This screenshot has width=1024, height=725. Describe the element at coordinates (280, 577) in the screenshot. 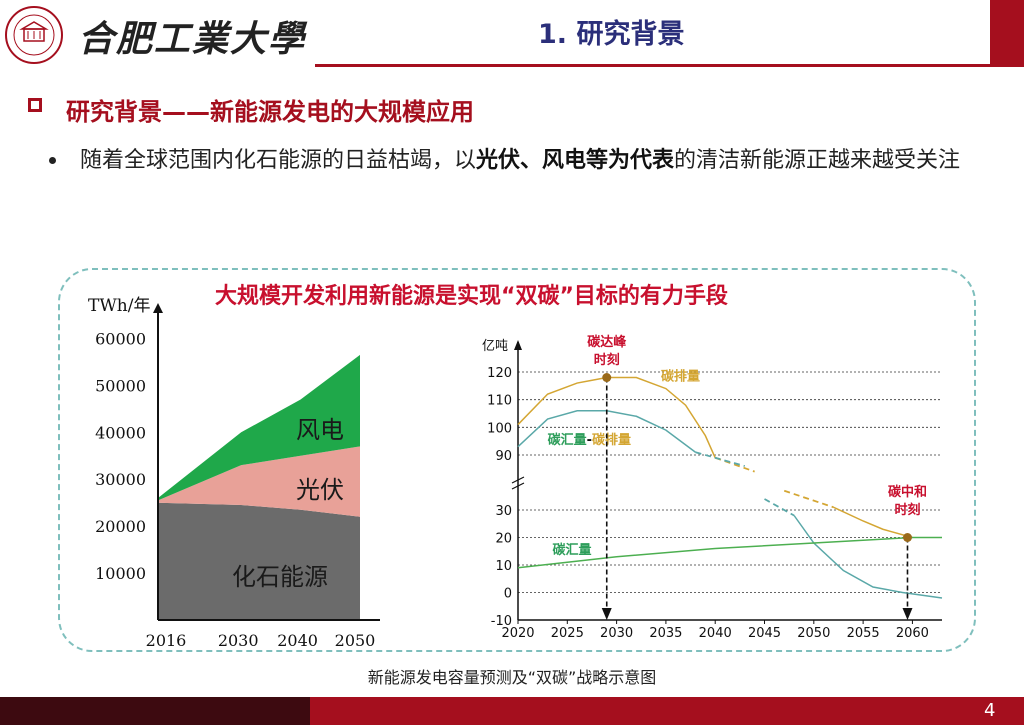

I see `series-label-0: 化石能源` at that location.